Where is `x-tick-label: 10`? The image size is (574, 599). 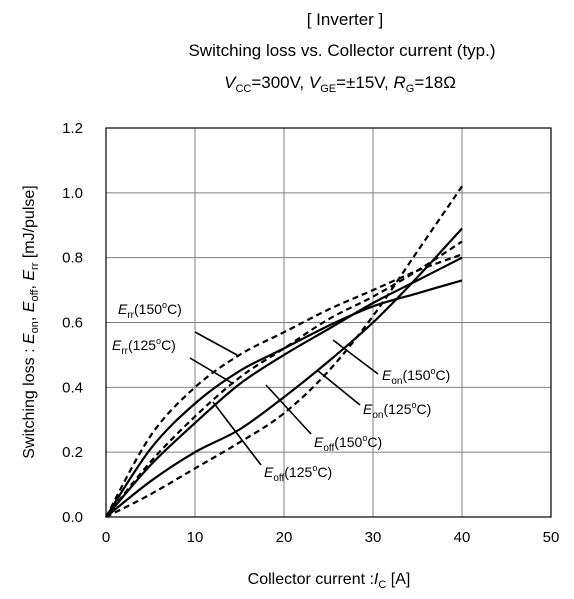 x-tick-label: 10 is located at coordinates (195, 537).